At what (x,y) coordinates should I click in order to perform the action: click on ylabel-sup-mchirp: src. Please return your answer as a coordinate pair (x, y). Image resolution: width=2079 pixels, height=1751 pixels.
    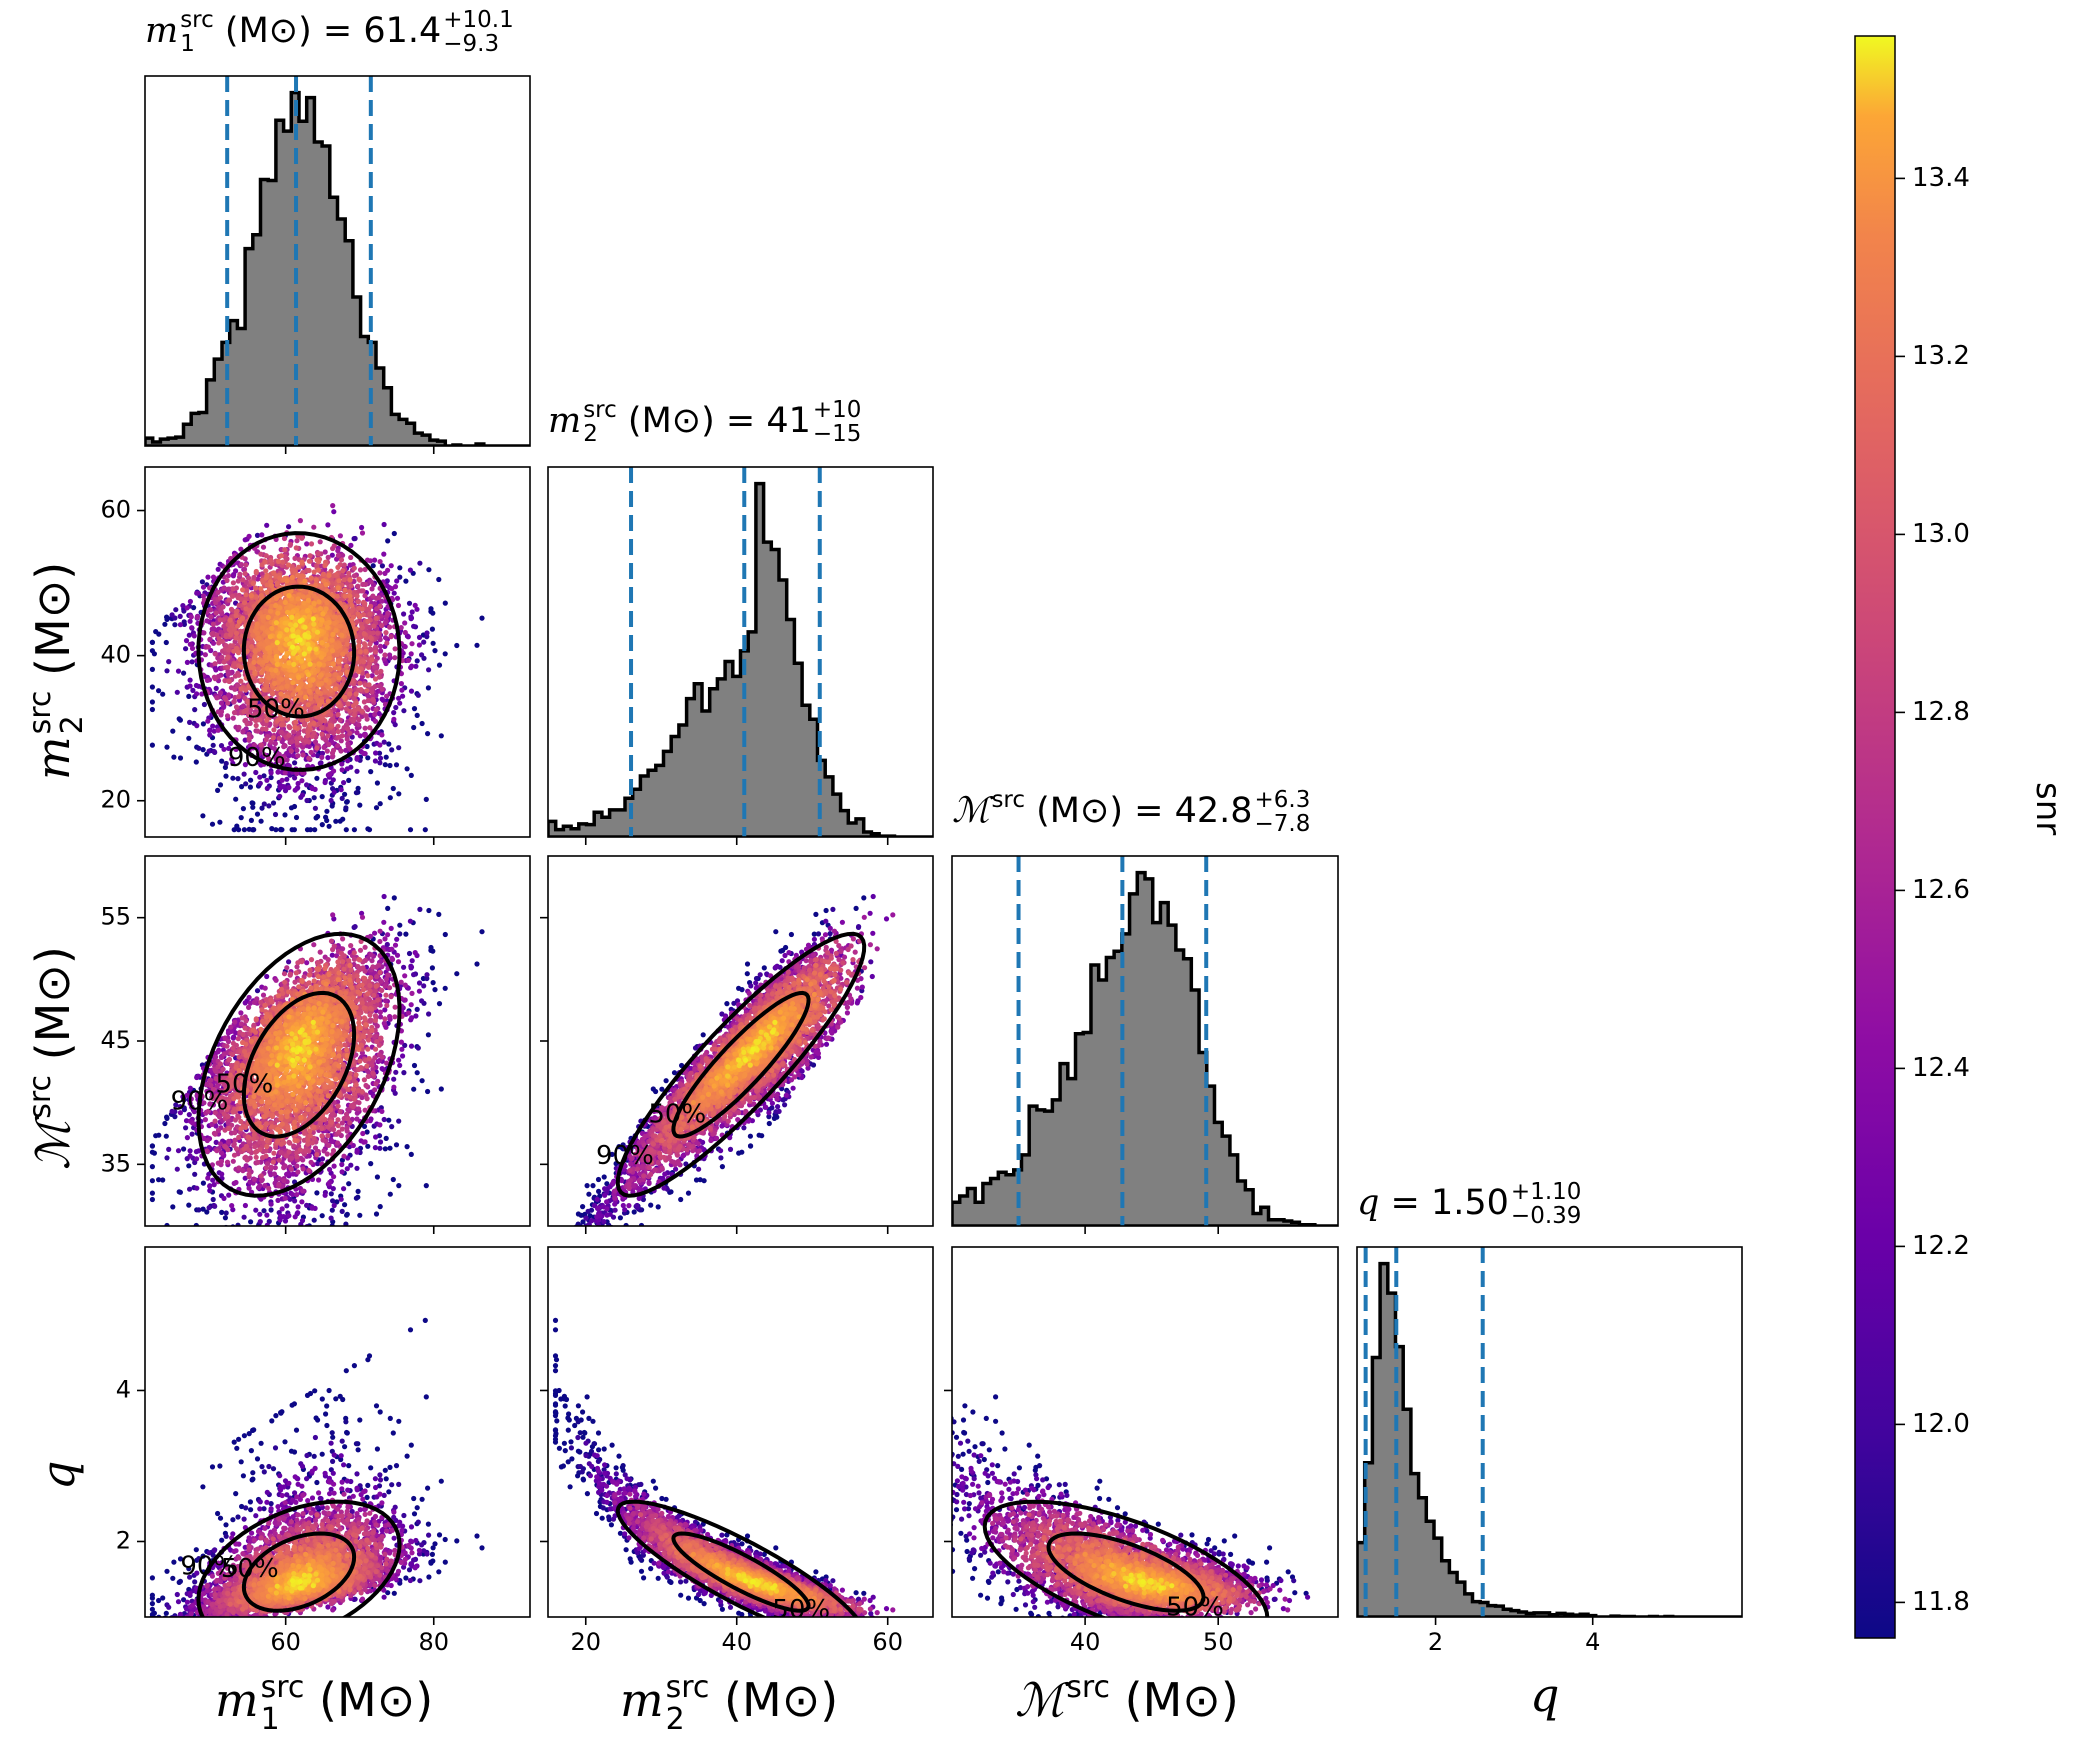
    Looking at the image, I should click on (40, 1097).